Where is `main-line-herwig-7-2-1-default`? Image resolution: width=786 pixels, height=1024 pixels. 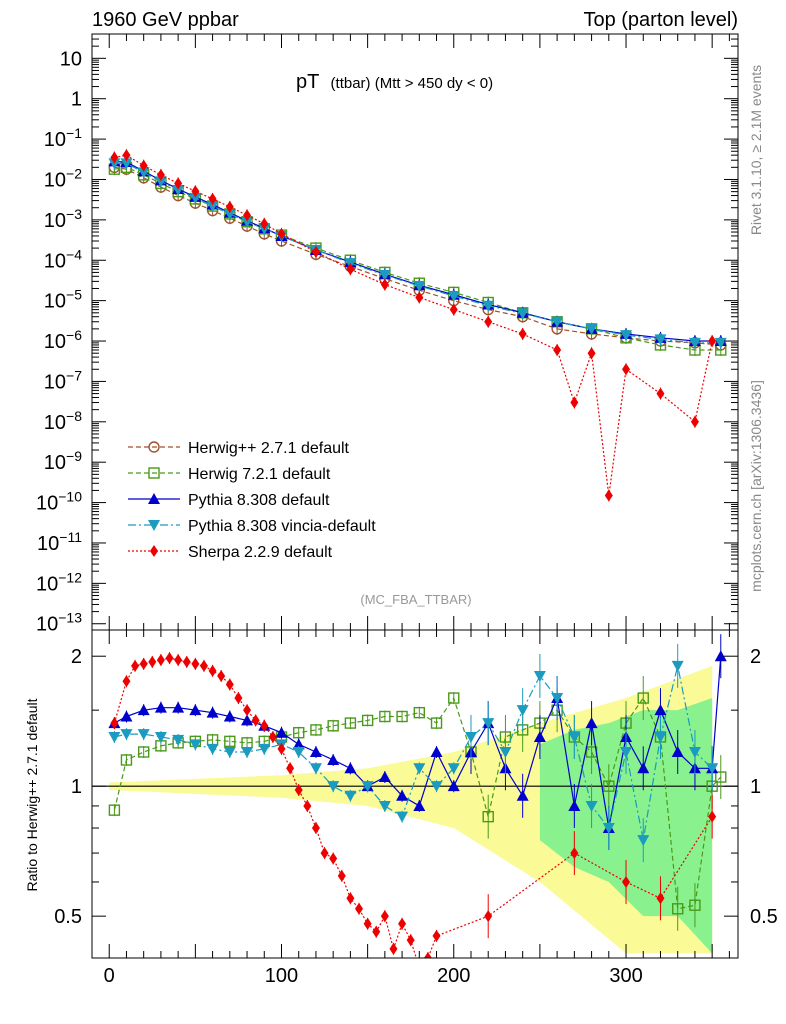 main-line-herwig-7-2-1-default is located at coordinates (417, 258).